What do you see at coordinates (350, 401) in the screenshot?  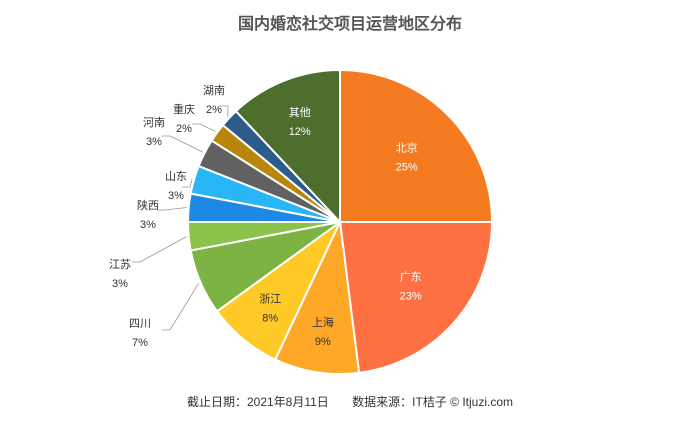 I see `footer: 截止日期：2021年8月11日 数据来源：IT桔子 © Itjuzi.com` at bounding box center [350, 401].